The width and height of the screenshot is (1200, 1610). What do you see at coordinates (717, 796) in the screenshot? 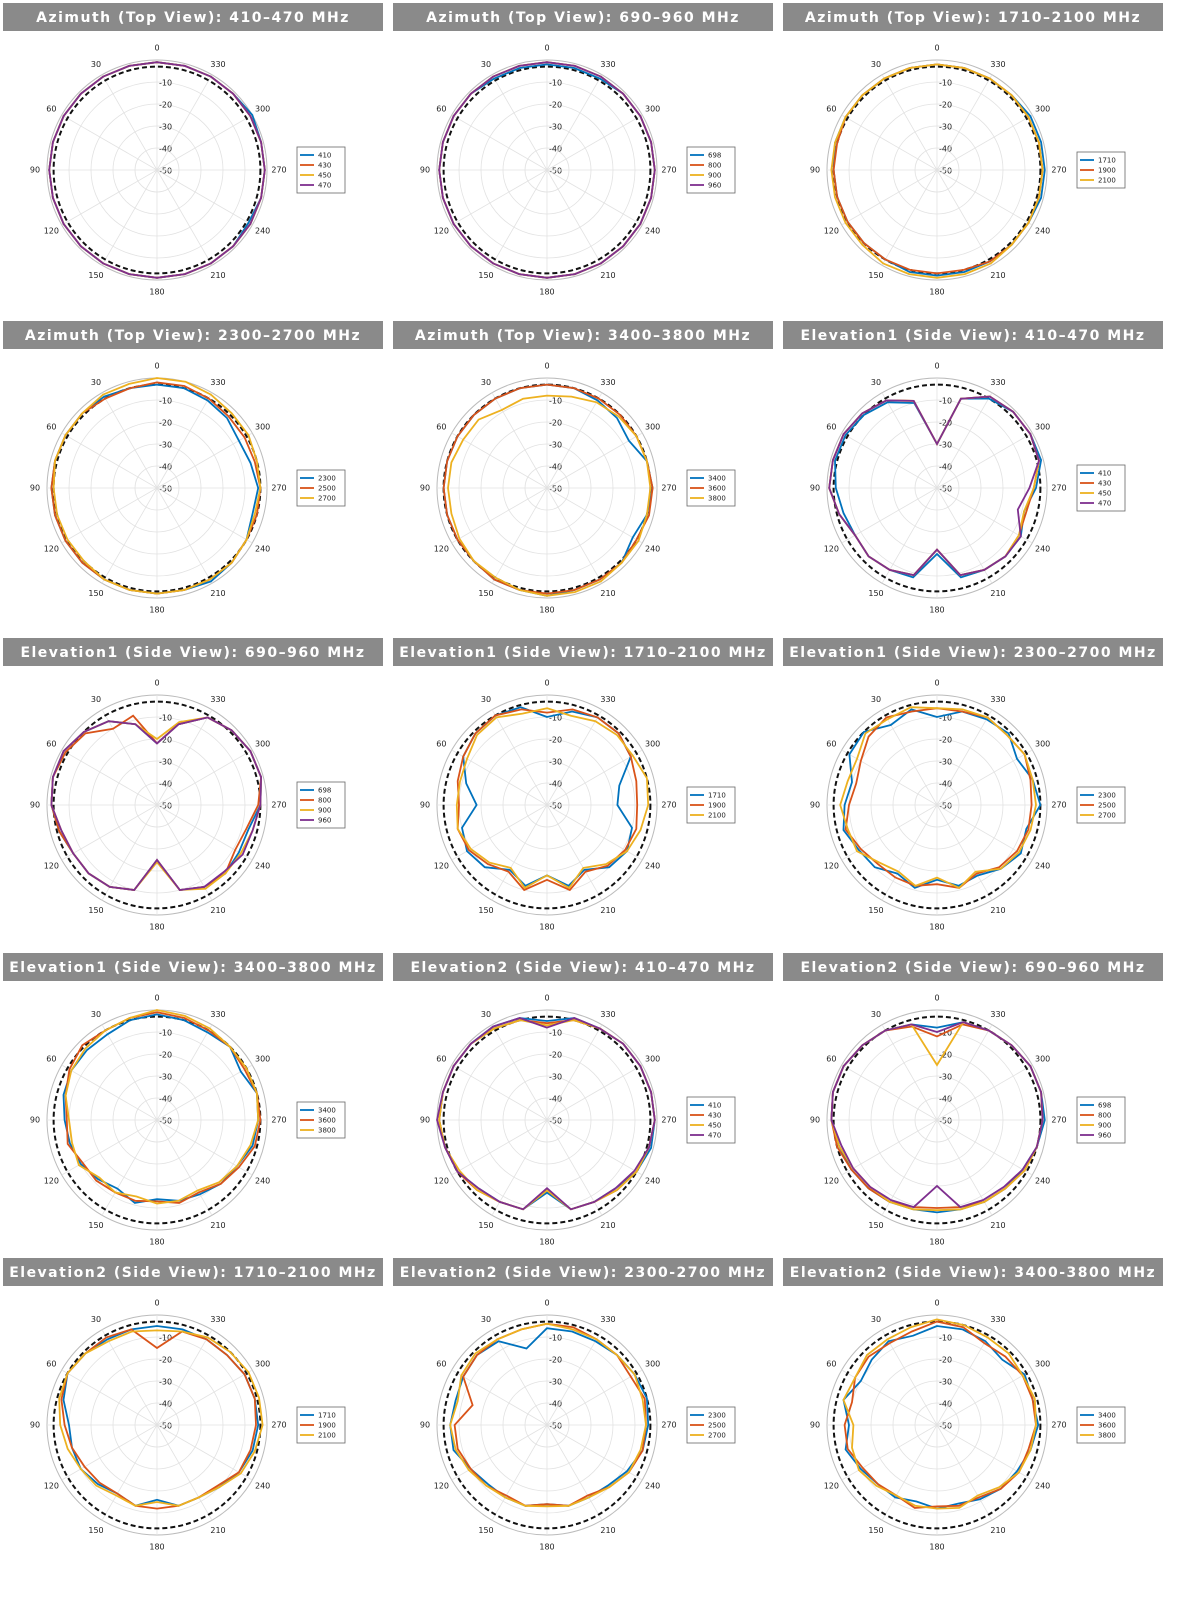
I see `legend-label: 1710` at bounding box center [717, 796].